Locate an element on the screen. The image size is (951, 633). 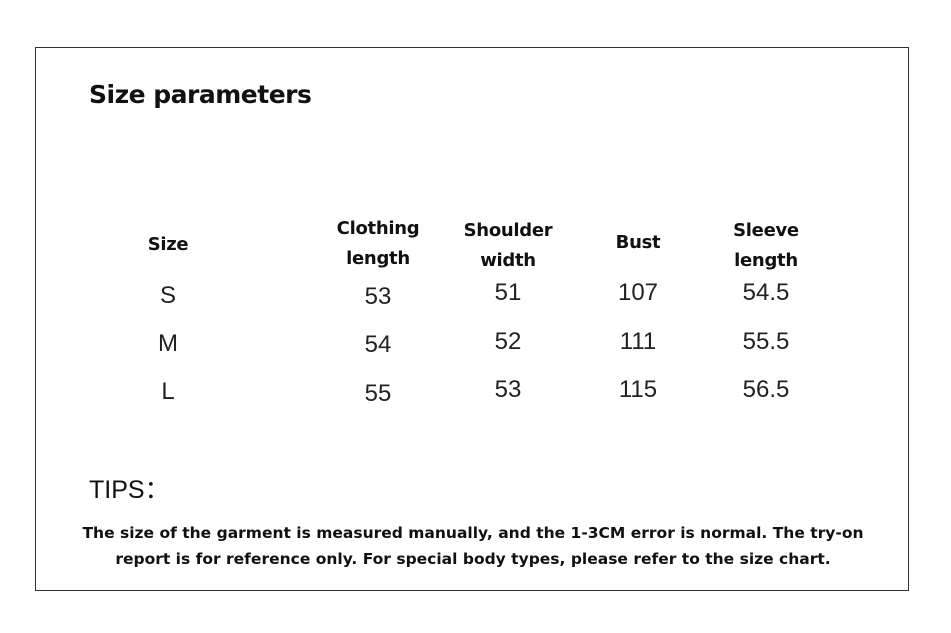
page-title: Size parameters is located at coordinates (200, 94).